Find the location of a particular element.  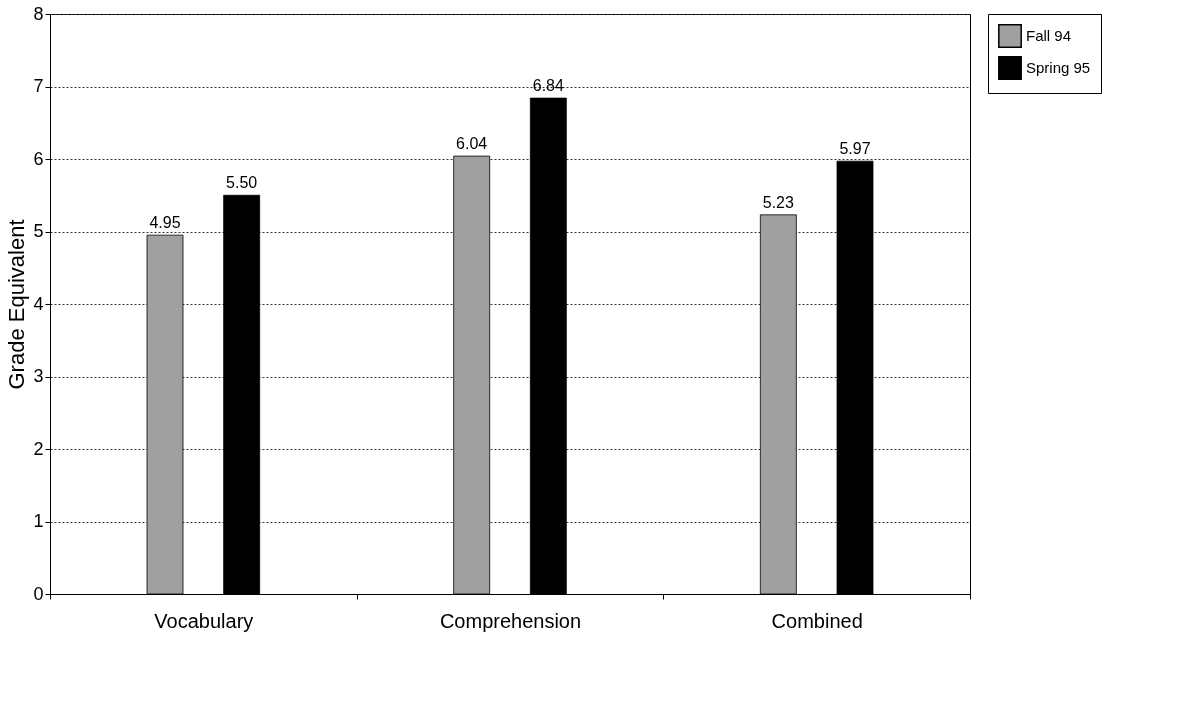

y-tick-label: 4 is located at coordinates (38, 303).